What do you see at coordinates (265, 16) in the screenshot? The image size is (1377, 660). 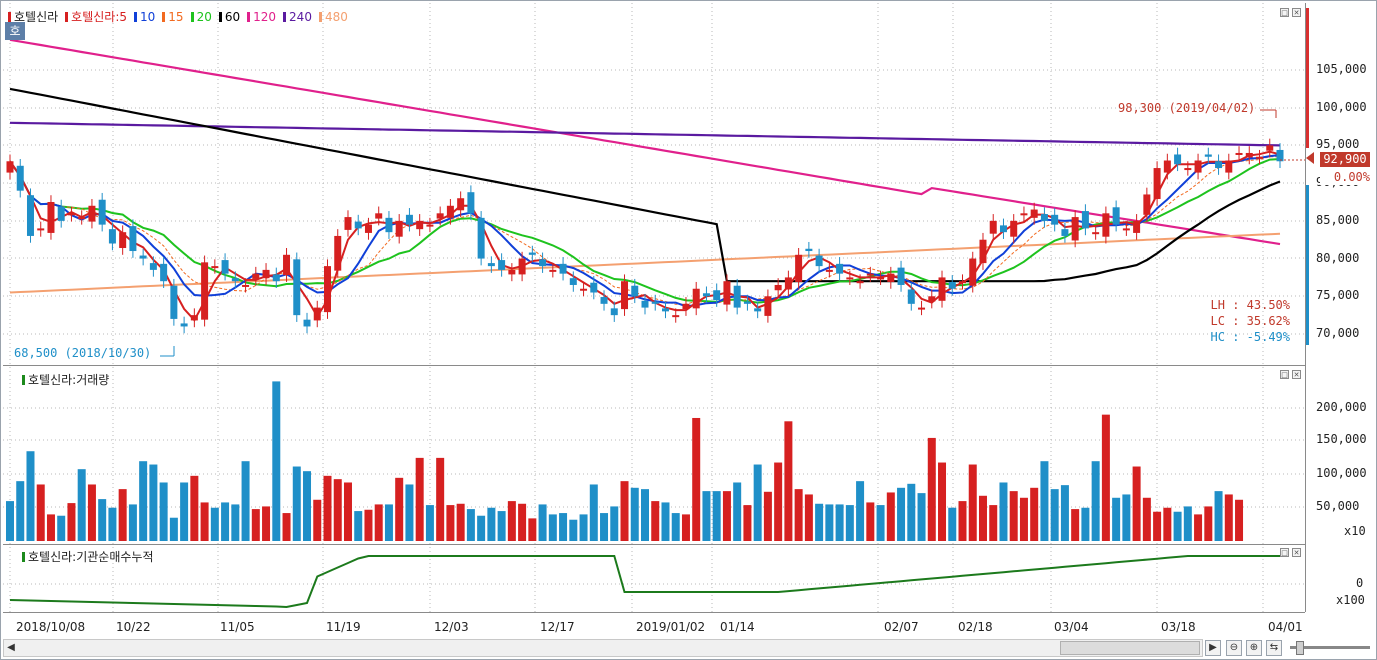 I see `legend-ma120: 120` at bounding box center [265, 16].